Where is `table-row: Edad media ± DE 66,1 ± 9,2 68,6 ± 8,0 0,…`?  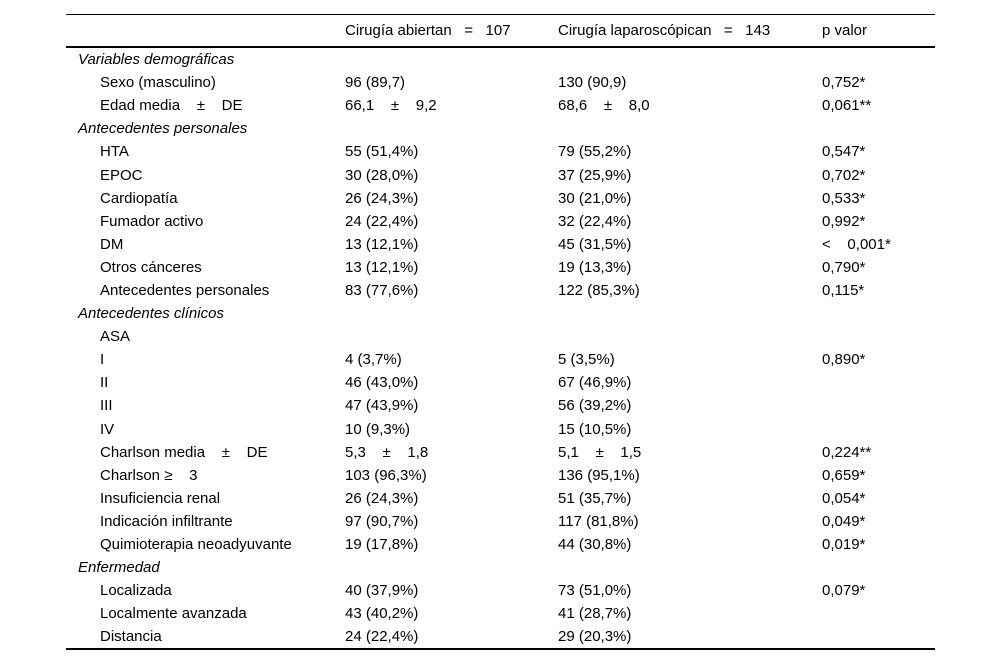
table-row: Edad media ± DE 66,1 ± 9,2 68,6 ± 8,0 0,… is located at coordinates (500, 105).